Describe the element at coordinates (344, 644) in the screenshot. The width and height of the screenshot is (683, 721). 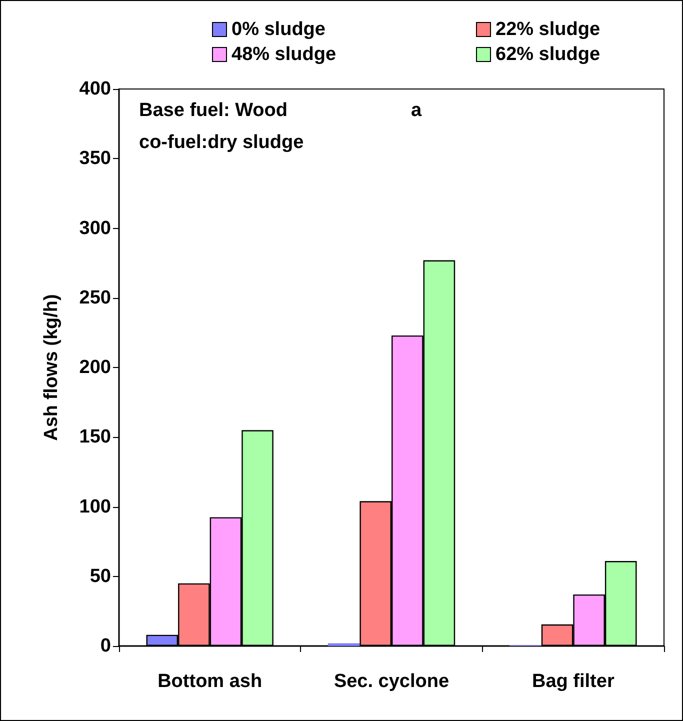
I see `bar` at that location.